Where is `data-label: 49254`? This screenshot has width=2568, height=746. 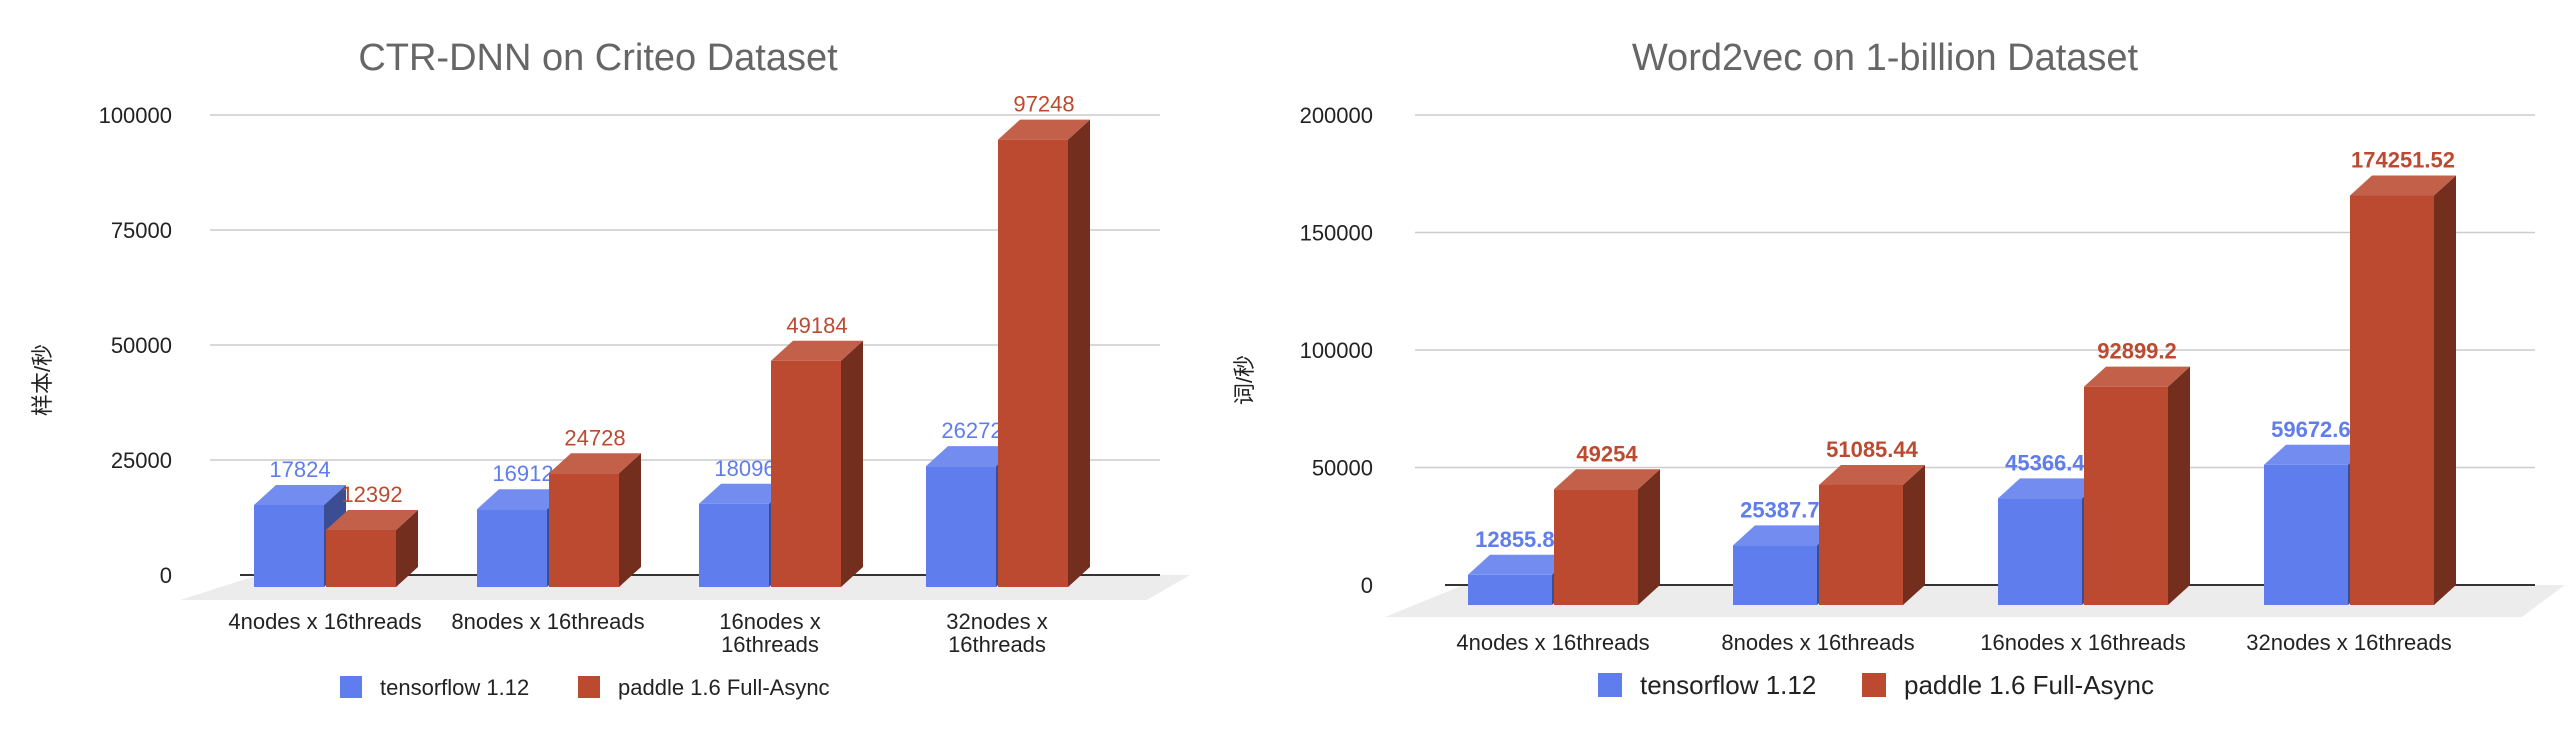
data-label: 49254 is located at coordinates (1607, 453).